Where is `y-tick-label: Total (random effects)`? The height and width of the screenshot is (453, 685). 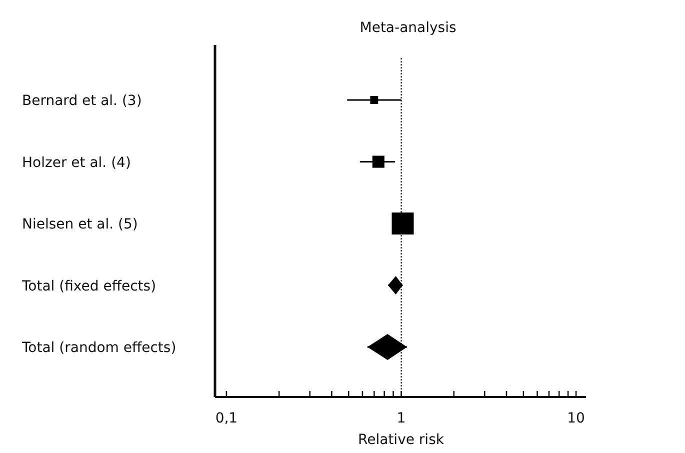 y-tick-label: Total (random effects) is located at coordinates (98, 348).